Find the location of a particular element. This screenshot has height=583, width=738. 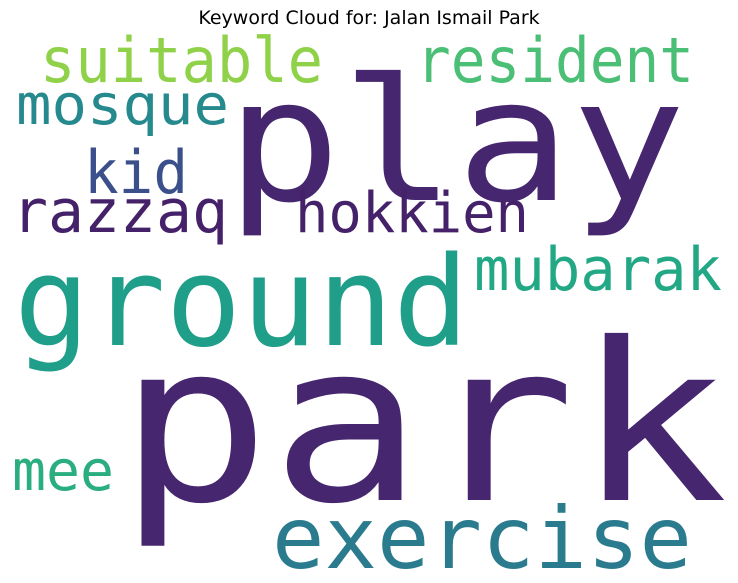

word-razzaq: razzaq is located at coordinates (120, 212).